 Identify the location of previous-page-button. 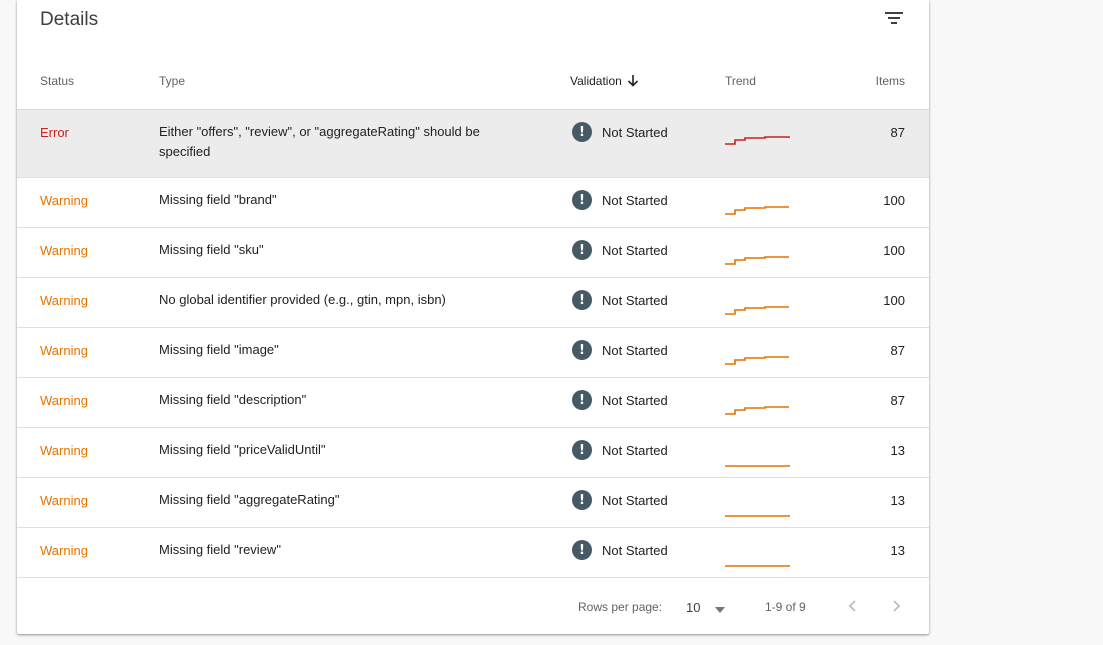
(853, 606).